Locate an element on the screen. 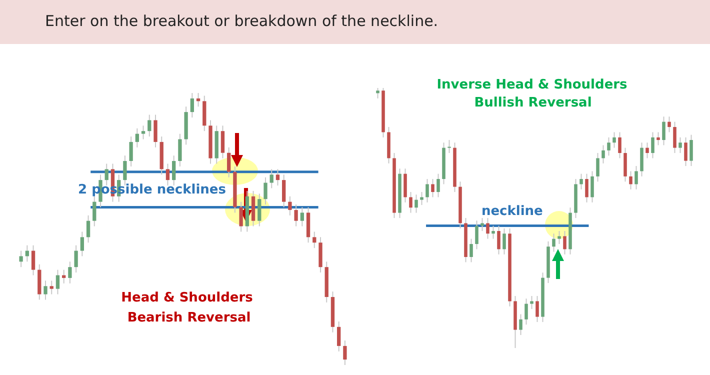  annotation: Inverse Head & Shoulders is located at coordinates (532, 84).